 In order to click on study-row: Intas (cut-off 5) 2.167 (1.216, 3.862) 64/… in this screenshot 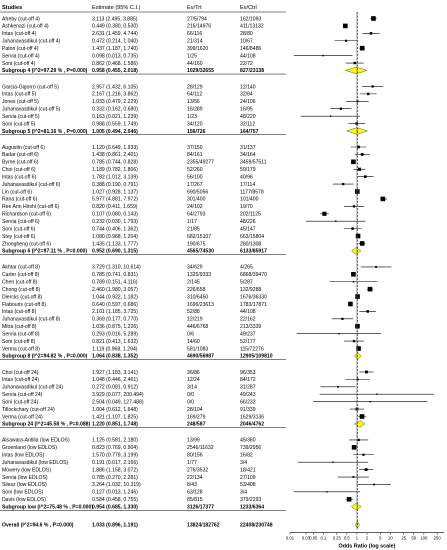, I will do `click(189, 95)`.